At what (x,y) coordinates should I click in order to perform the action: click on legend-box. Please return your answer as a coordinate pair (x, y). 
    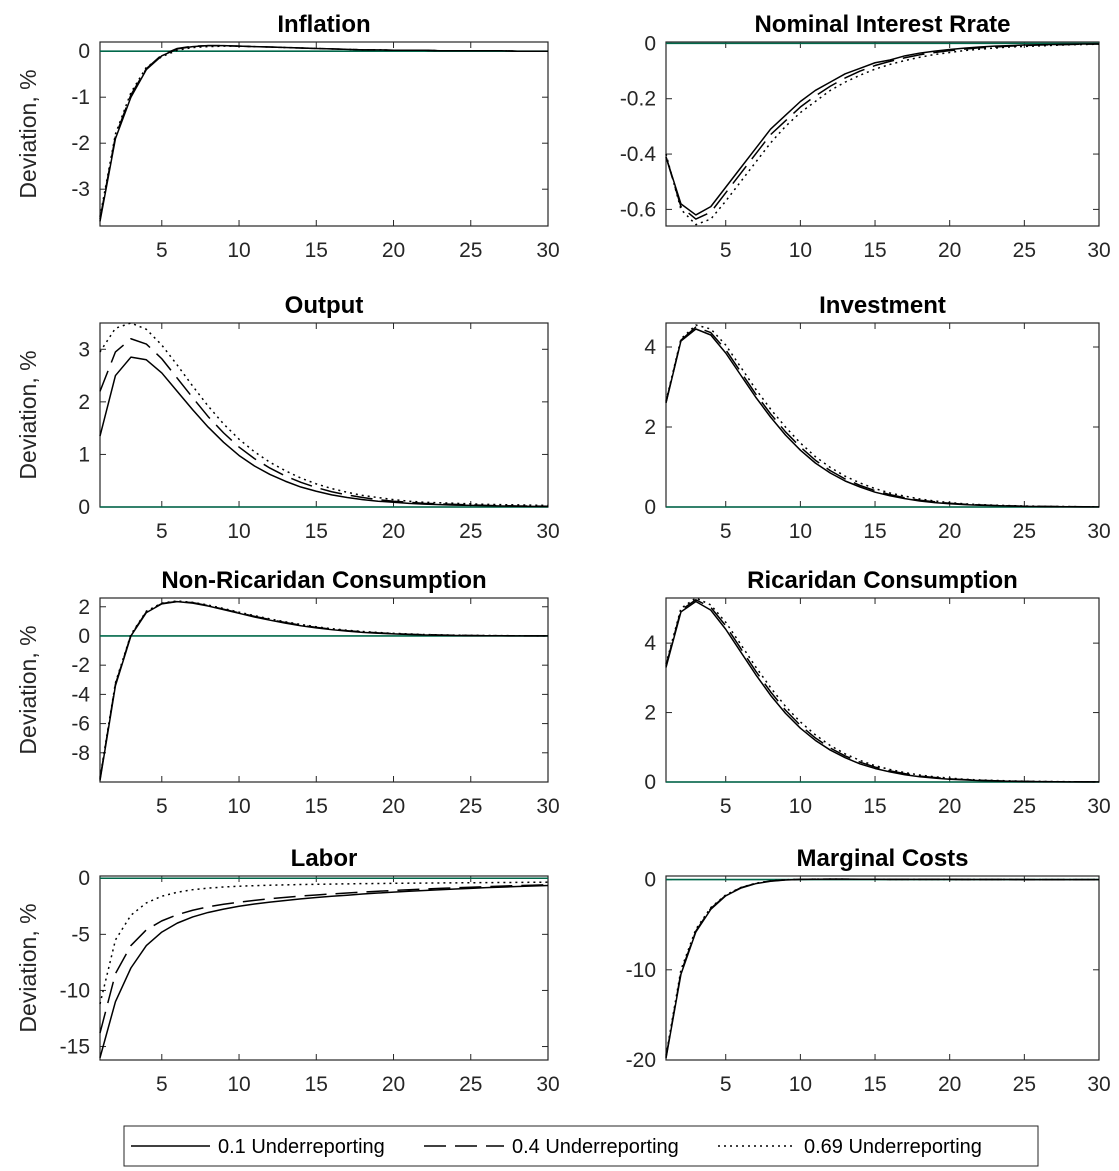
    Looking at the image, I should click on (581, 1146).